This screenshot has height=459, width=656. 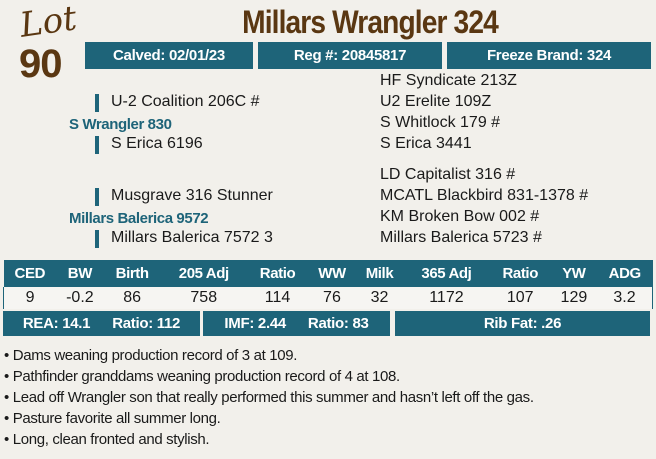 I want to click on epd-value: 129, so click(x=573, y=298).